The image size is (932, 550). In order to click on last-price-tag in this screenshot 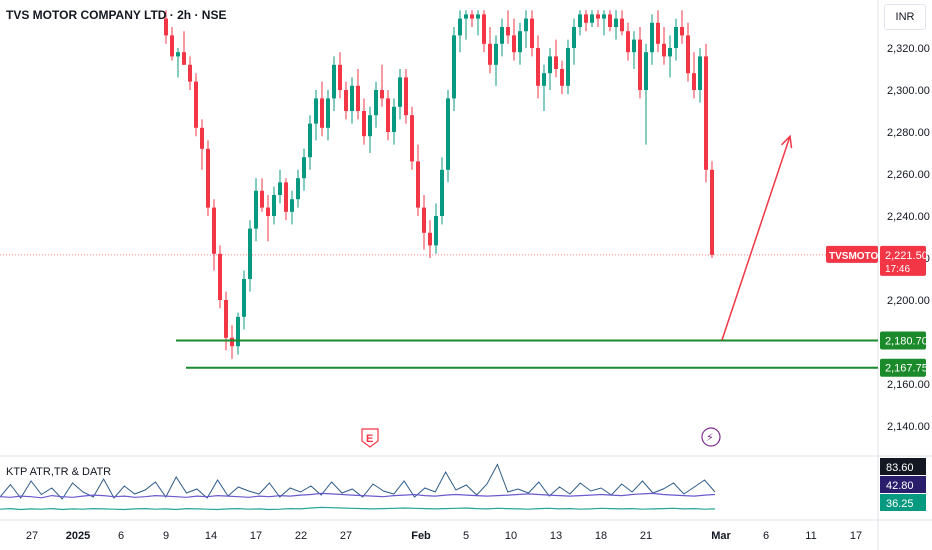, I will do `click(903, 260)`.